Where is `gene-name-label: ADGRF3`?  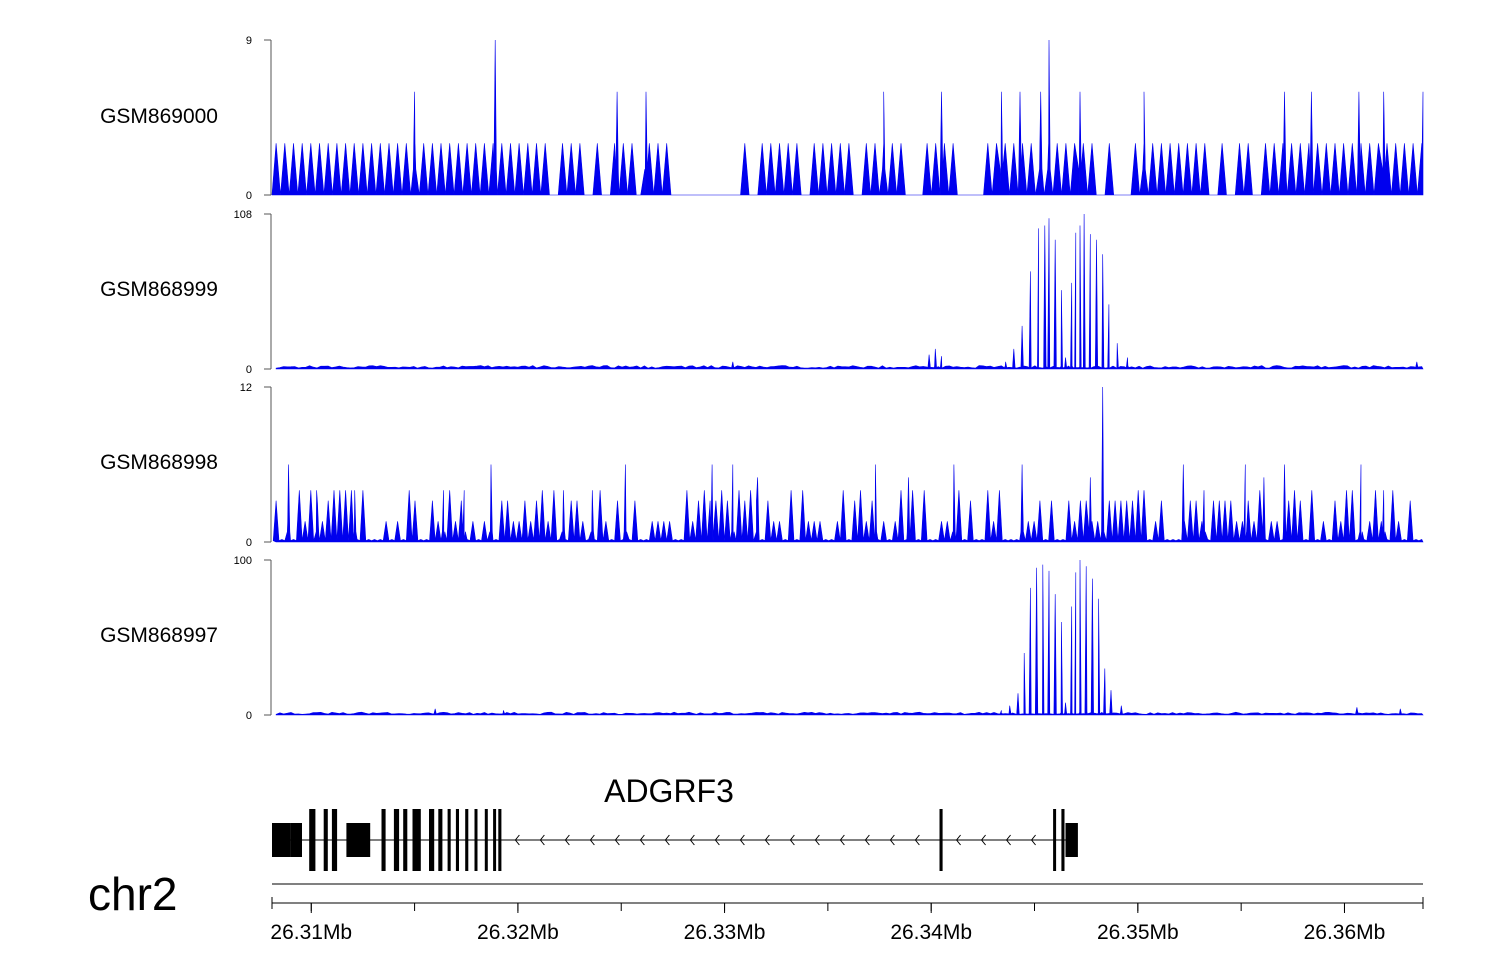
gene-name-label: ADGRF3 is located at coordinates (669, 791).